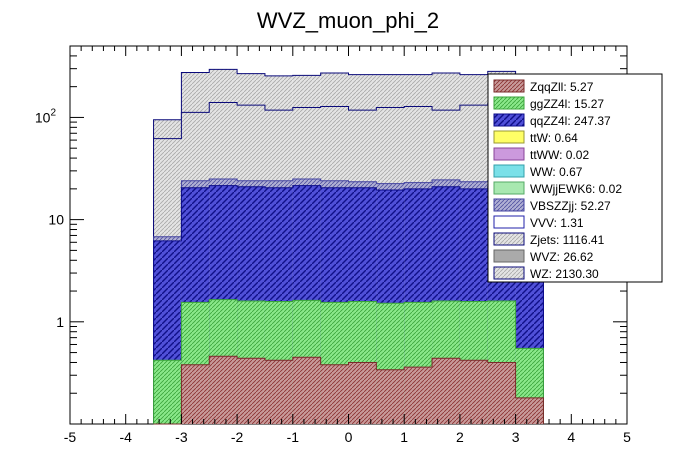 This screenshot has height=472, width=696. What do you see at coordinates (70, 437) in the screenshot?
I see `x-tick-label: -5` at bounding box center [70, 437].